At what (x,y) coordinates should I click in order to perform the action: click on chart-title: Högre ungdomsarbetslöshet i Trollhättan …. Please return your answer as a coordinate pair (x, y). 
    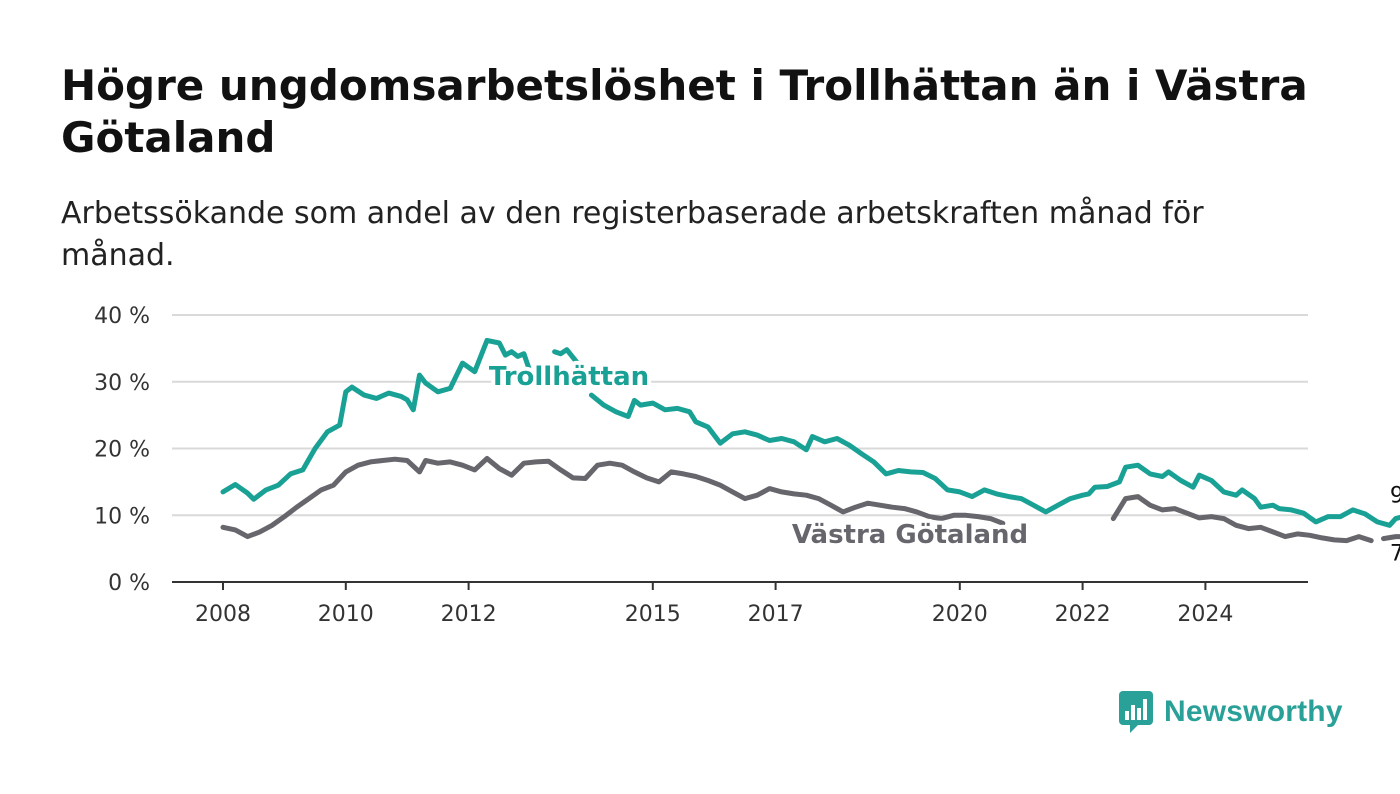
    Looking at the image, I should click on (684, 111).